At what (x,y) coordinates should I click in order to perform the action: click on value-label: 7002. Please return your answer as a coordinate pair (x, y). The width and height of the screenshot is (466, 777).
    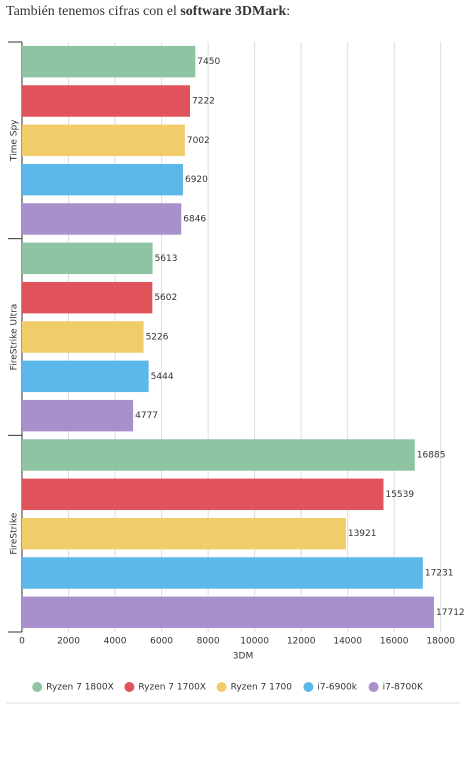
    Looking at the image, I should click on (198, 141).